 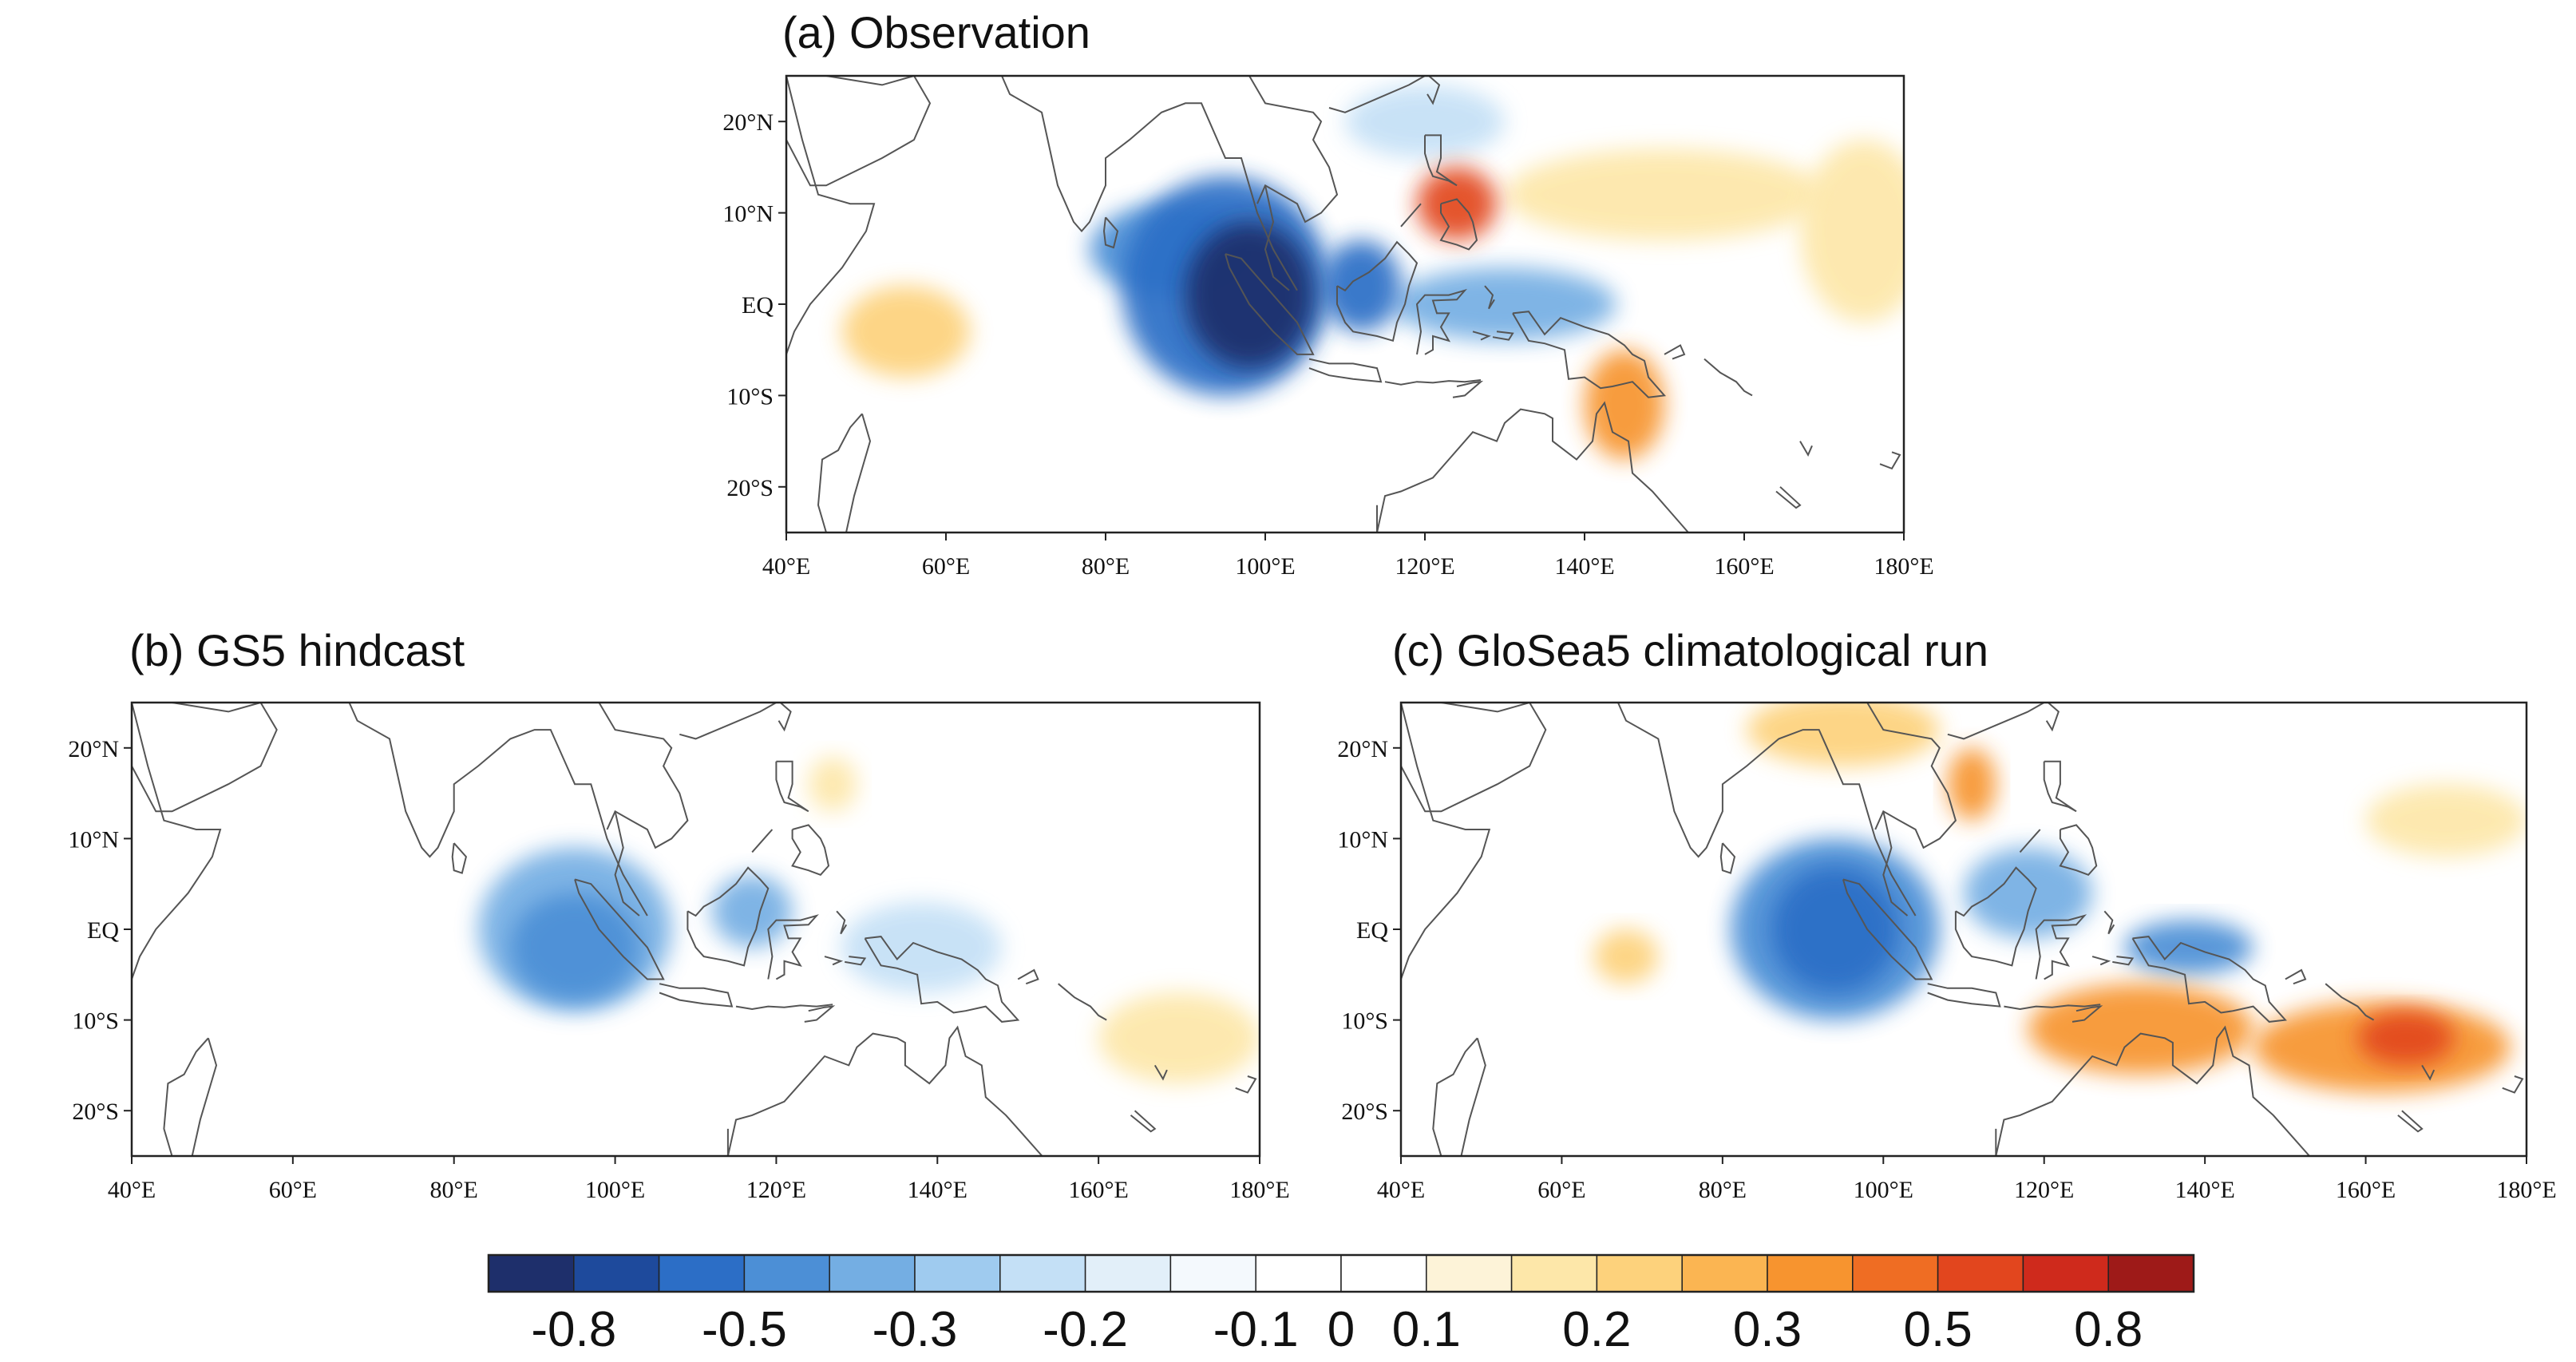 I want to click on panel-b-title: (b) GS5 hindcast, so click(x=297, y=650).